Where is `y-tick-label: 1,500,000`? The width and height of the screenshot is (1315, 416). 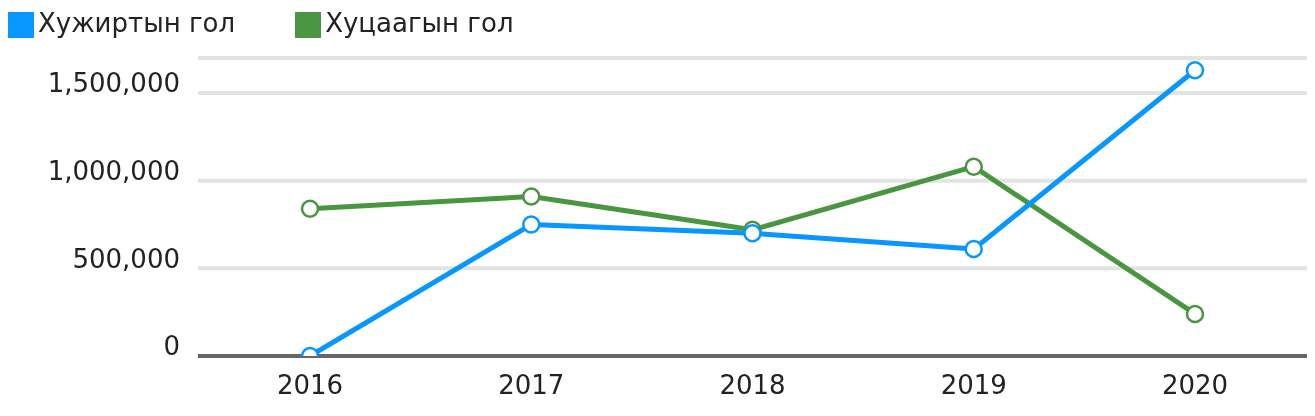 y-tick-label: 1,500,000 is located at coordinates (113, 83).